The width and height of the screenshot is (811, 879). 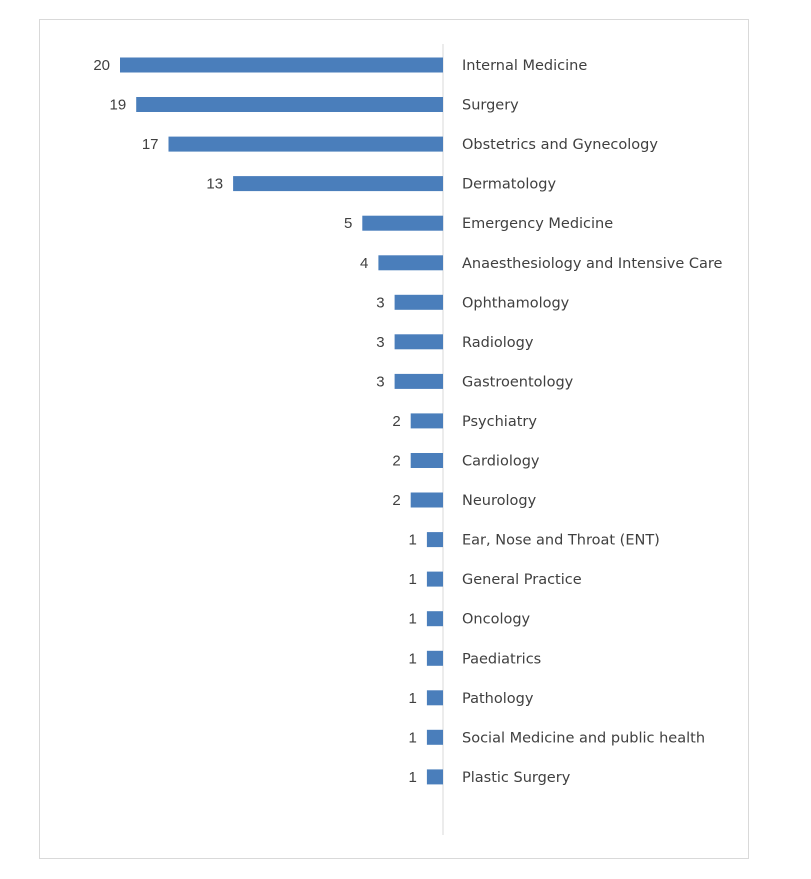 I want to click on category-label: Ear, Nose and Throat (ENT), so click(x=561, y=541).